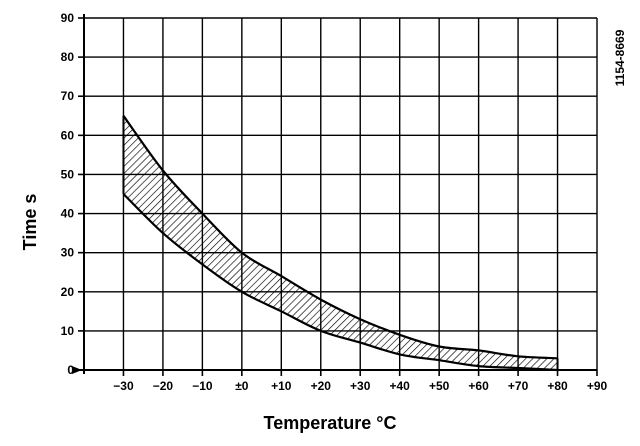 The width and height of the screenshot is (640, 446). What do you see at coordinates (68, 214) in the screenshot?
I see `y-tick-label: 40` at bounding box center [68, 214].